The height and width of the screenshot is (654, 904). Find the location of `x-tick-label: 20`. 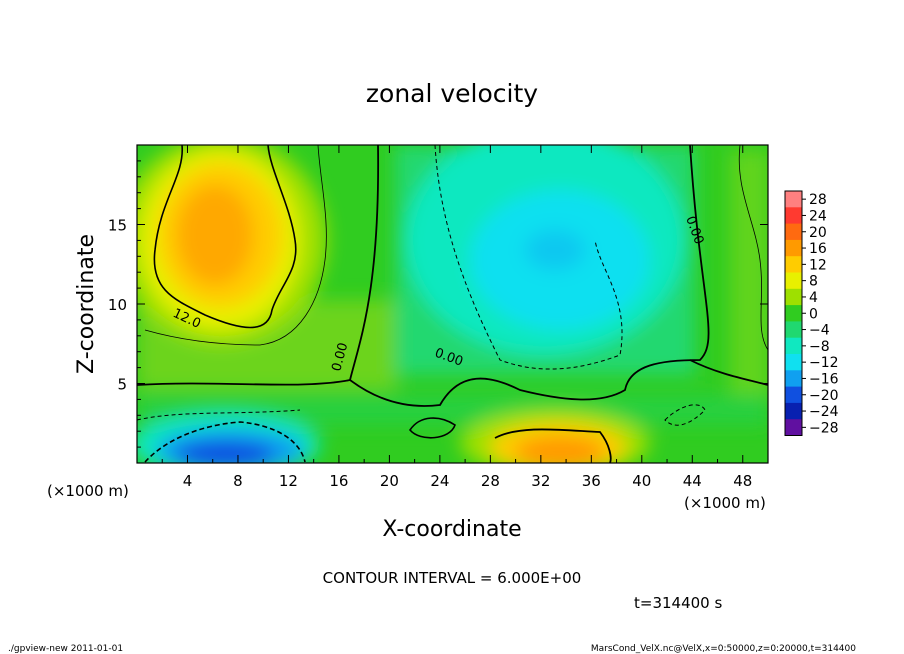

x-tick-label: 20 is located at coordinates (389, 481).